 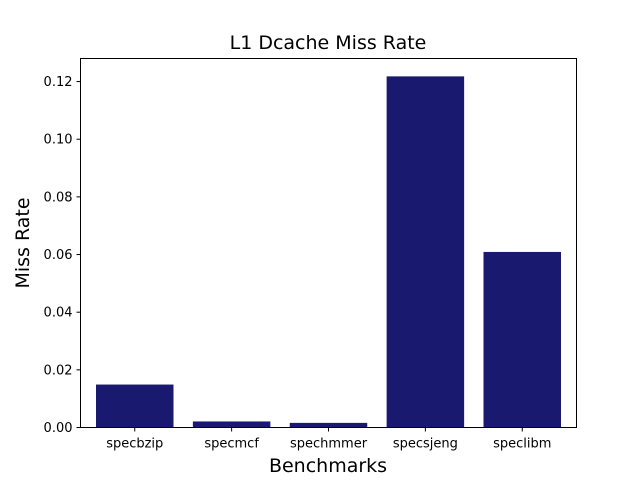 What do you see at coordinates (58, 140) in the screenshot?
I see `y-tick-label: 0.10` at bounding box center [58, 140].